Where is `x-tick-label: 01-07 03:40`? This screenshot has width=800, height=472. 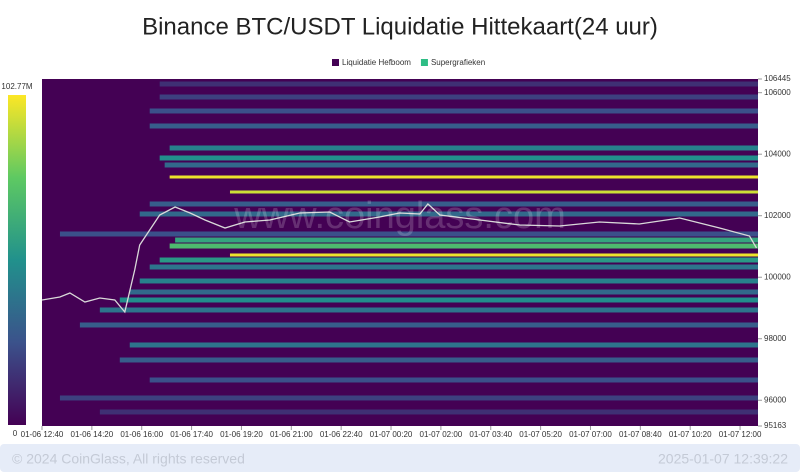
x-tick-label: 01-07 03:40 is located at coordinates (490, 434).